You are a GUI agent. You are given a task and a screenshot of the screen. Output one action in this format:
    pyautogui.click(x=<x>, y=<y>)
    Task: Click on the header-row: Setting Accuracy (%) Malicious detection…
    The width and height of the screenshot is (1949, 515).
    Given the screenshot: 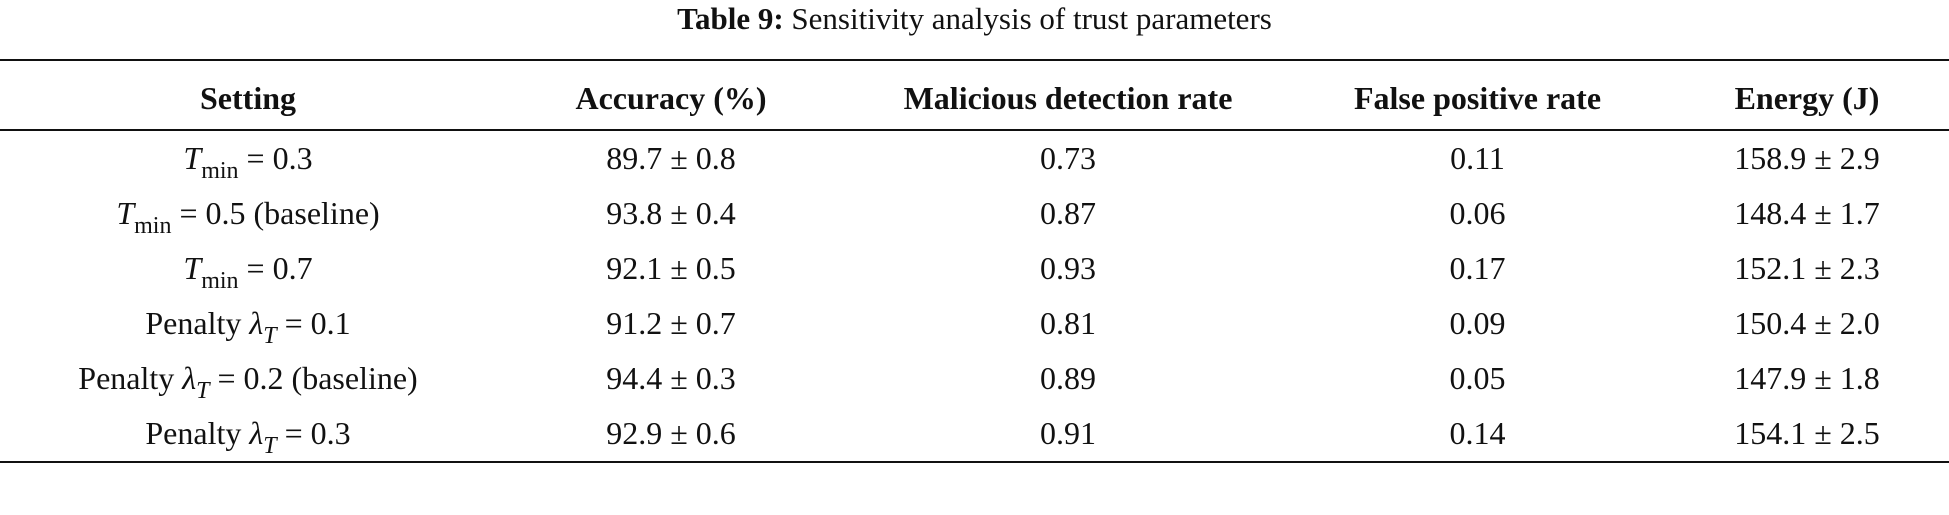 What is the action you would take?
    pyautogui.click(x=974, y=95)
    